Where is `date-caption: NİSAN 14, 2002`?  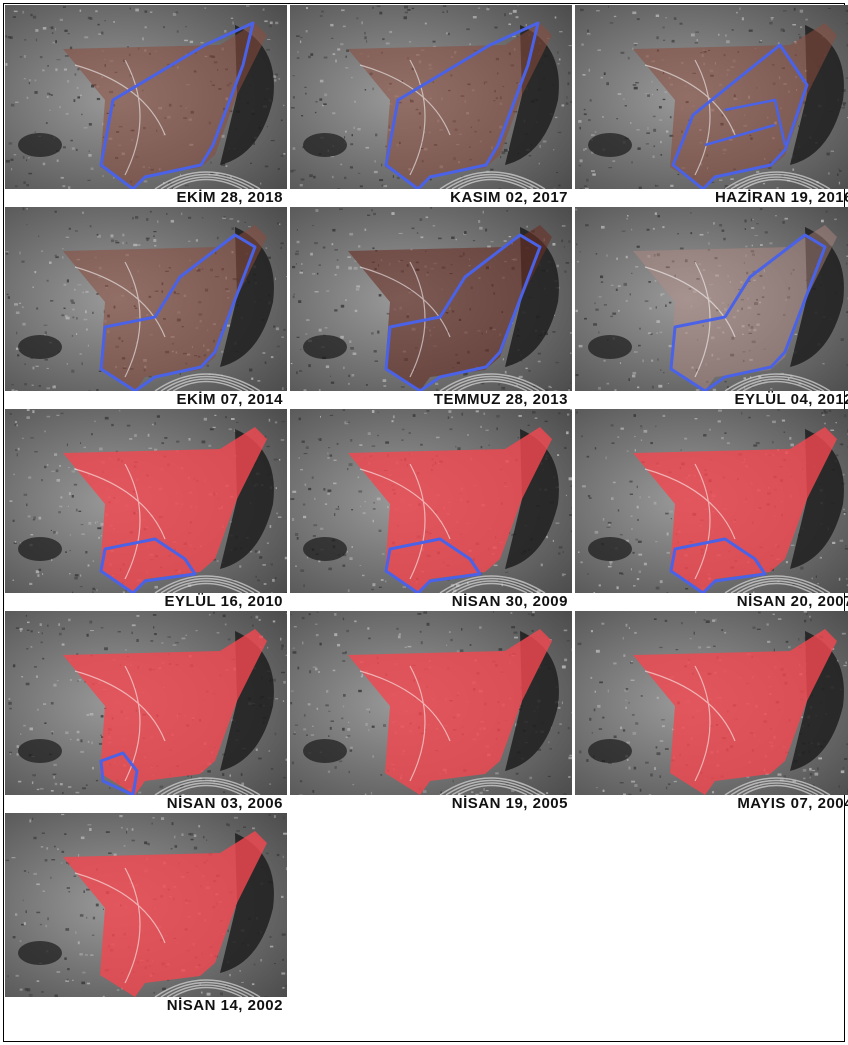
date-caption: NİSAN 14, 2002 is located at coordinates (224, 1005).